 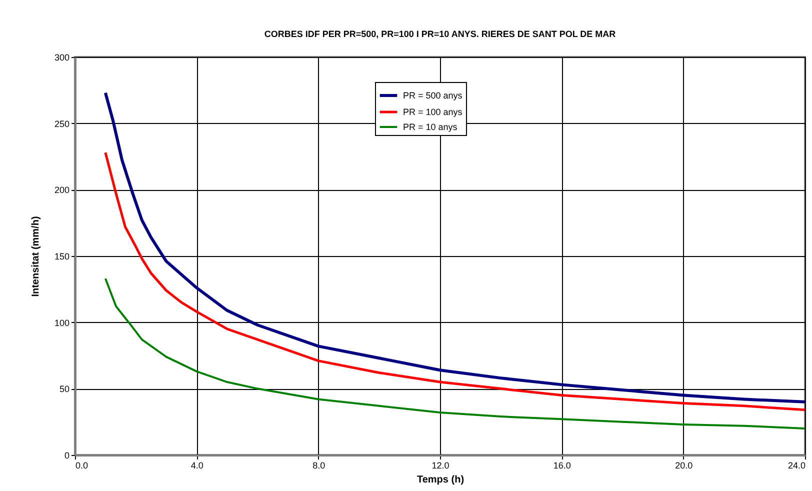 I want to click on x-tick-label: 0.0, so click(x=82, y=465).